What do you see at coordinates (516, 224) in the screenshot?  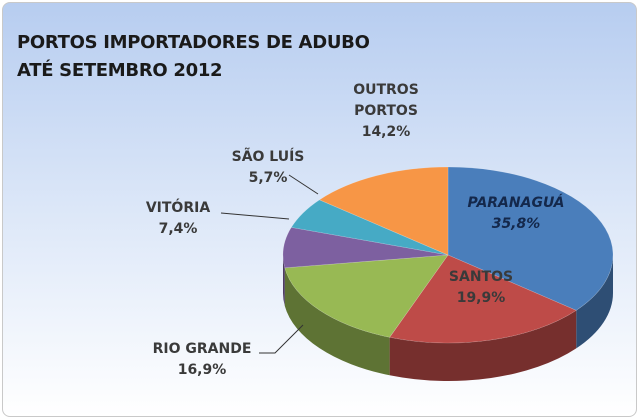 I see `value-label: 35,8%` at bounding box center [516, 224].